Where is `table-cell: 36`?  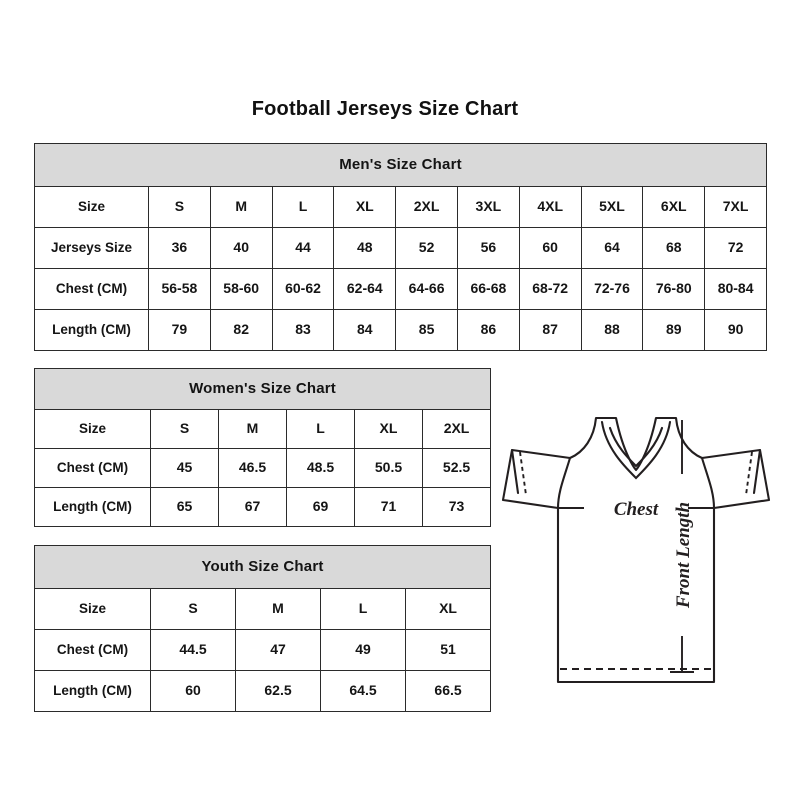
table-cell: 36 is located at coordinates (179, 248).